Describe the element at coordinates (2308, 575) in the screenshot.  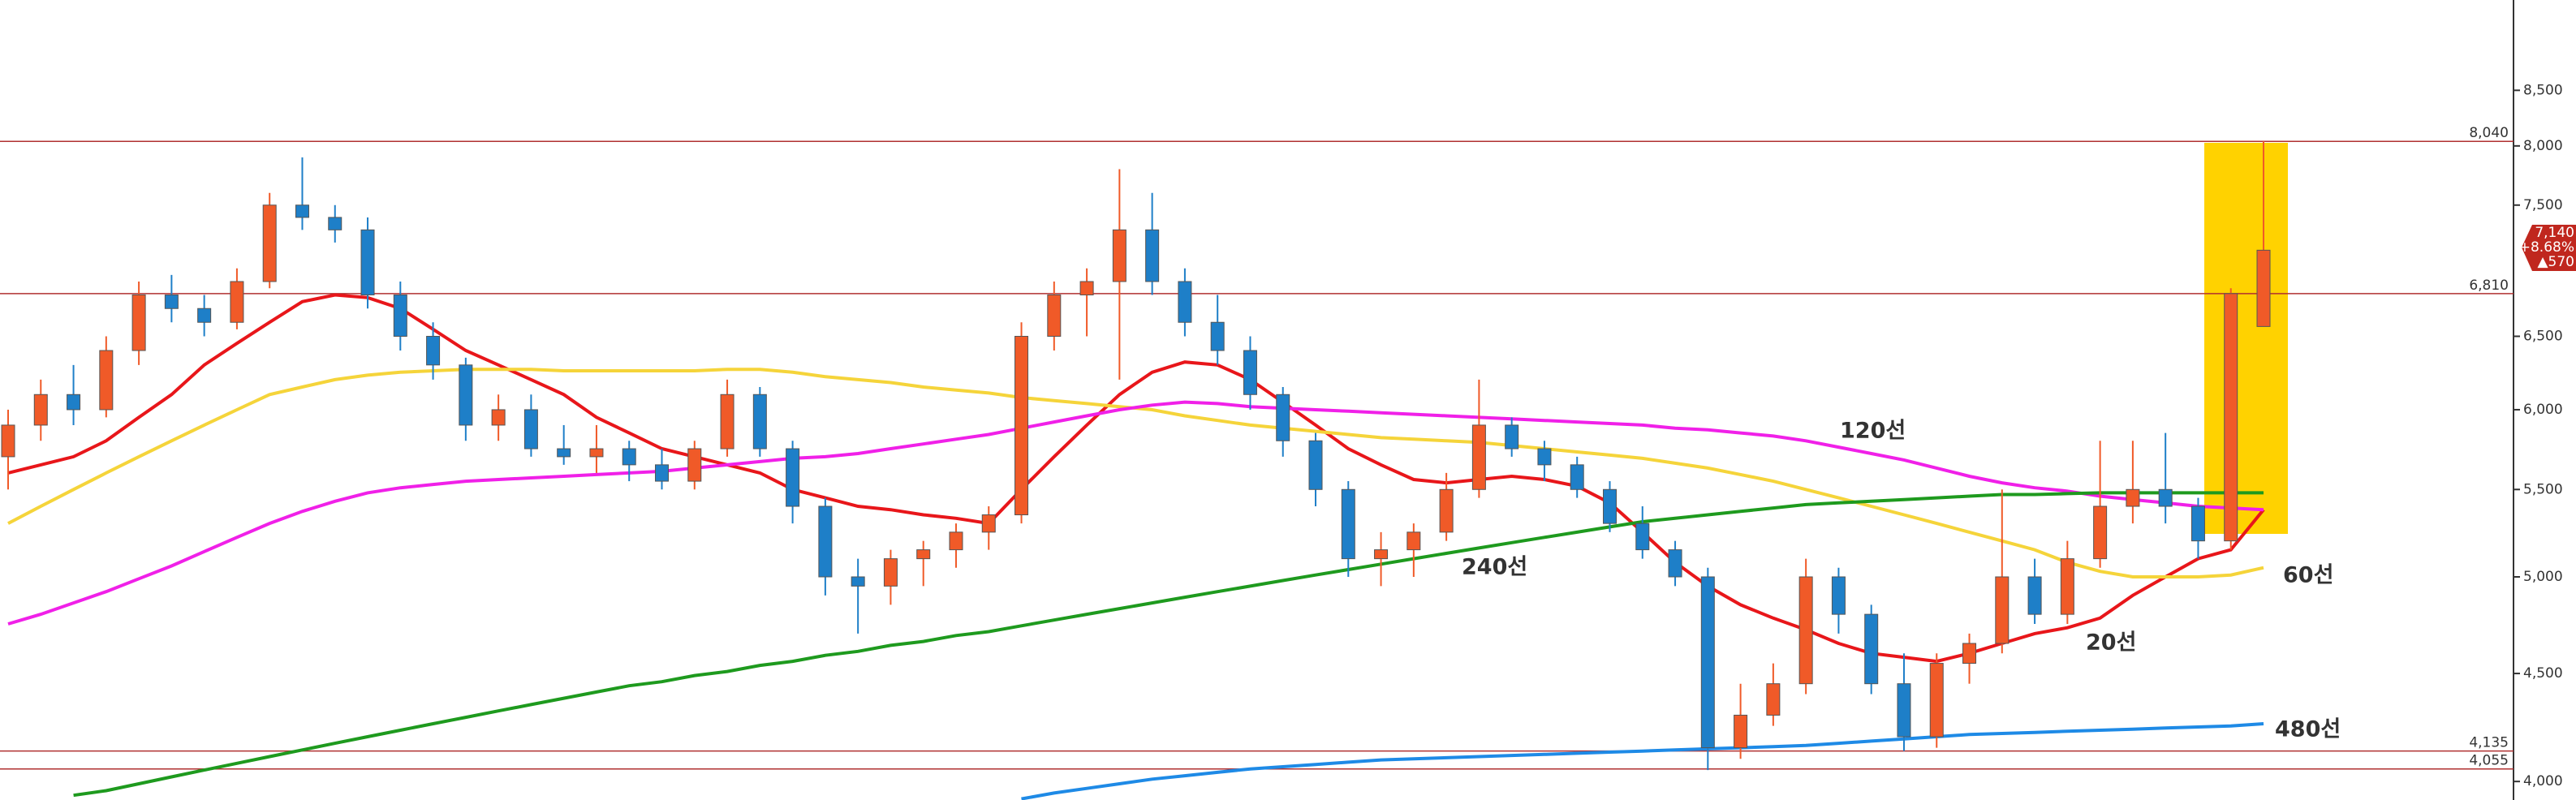
I see `line-annotation: 60선` at that location.